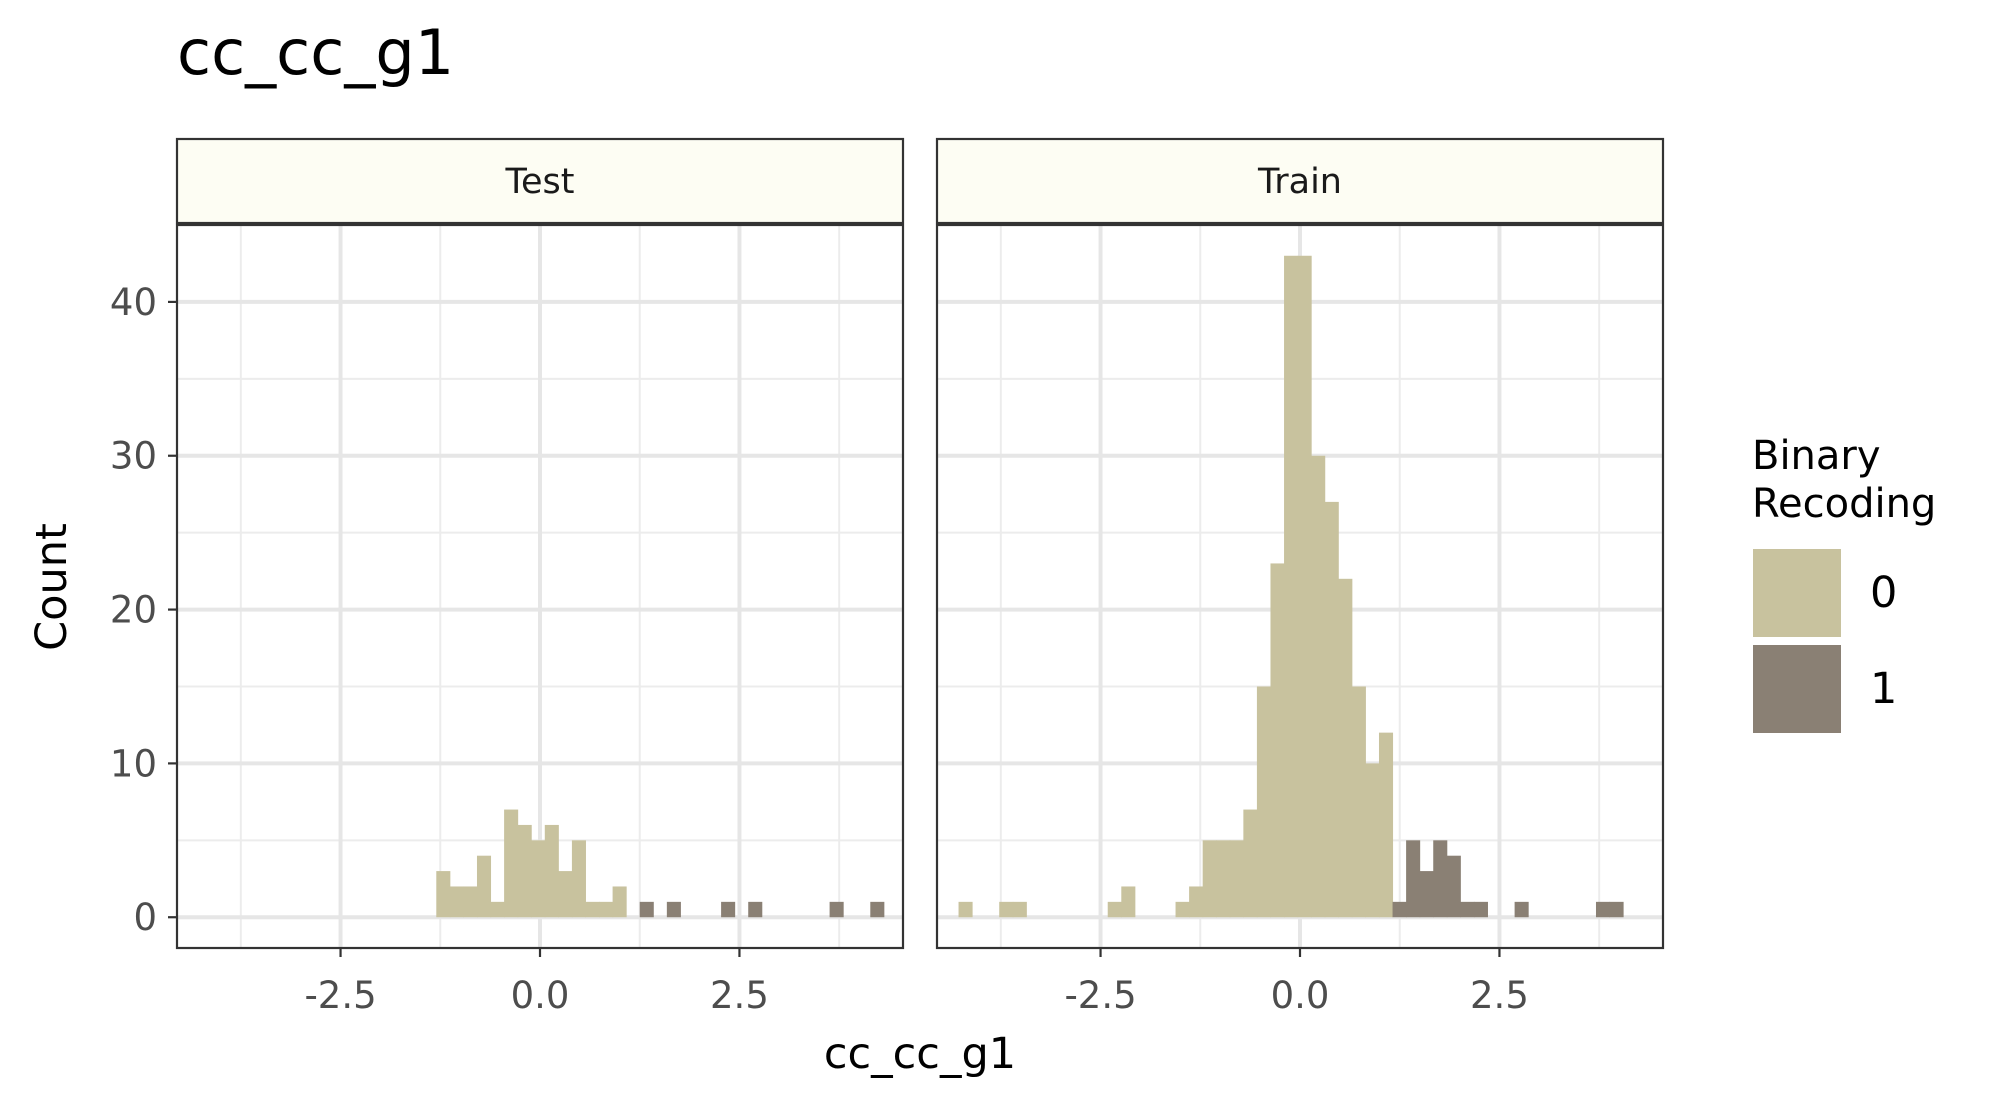  Describe the element at coordinates (1883, 593) in the screenshot. I see `legend-label-0: 0` at that location.